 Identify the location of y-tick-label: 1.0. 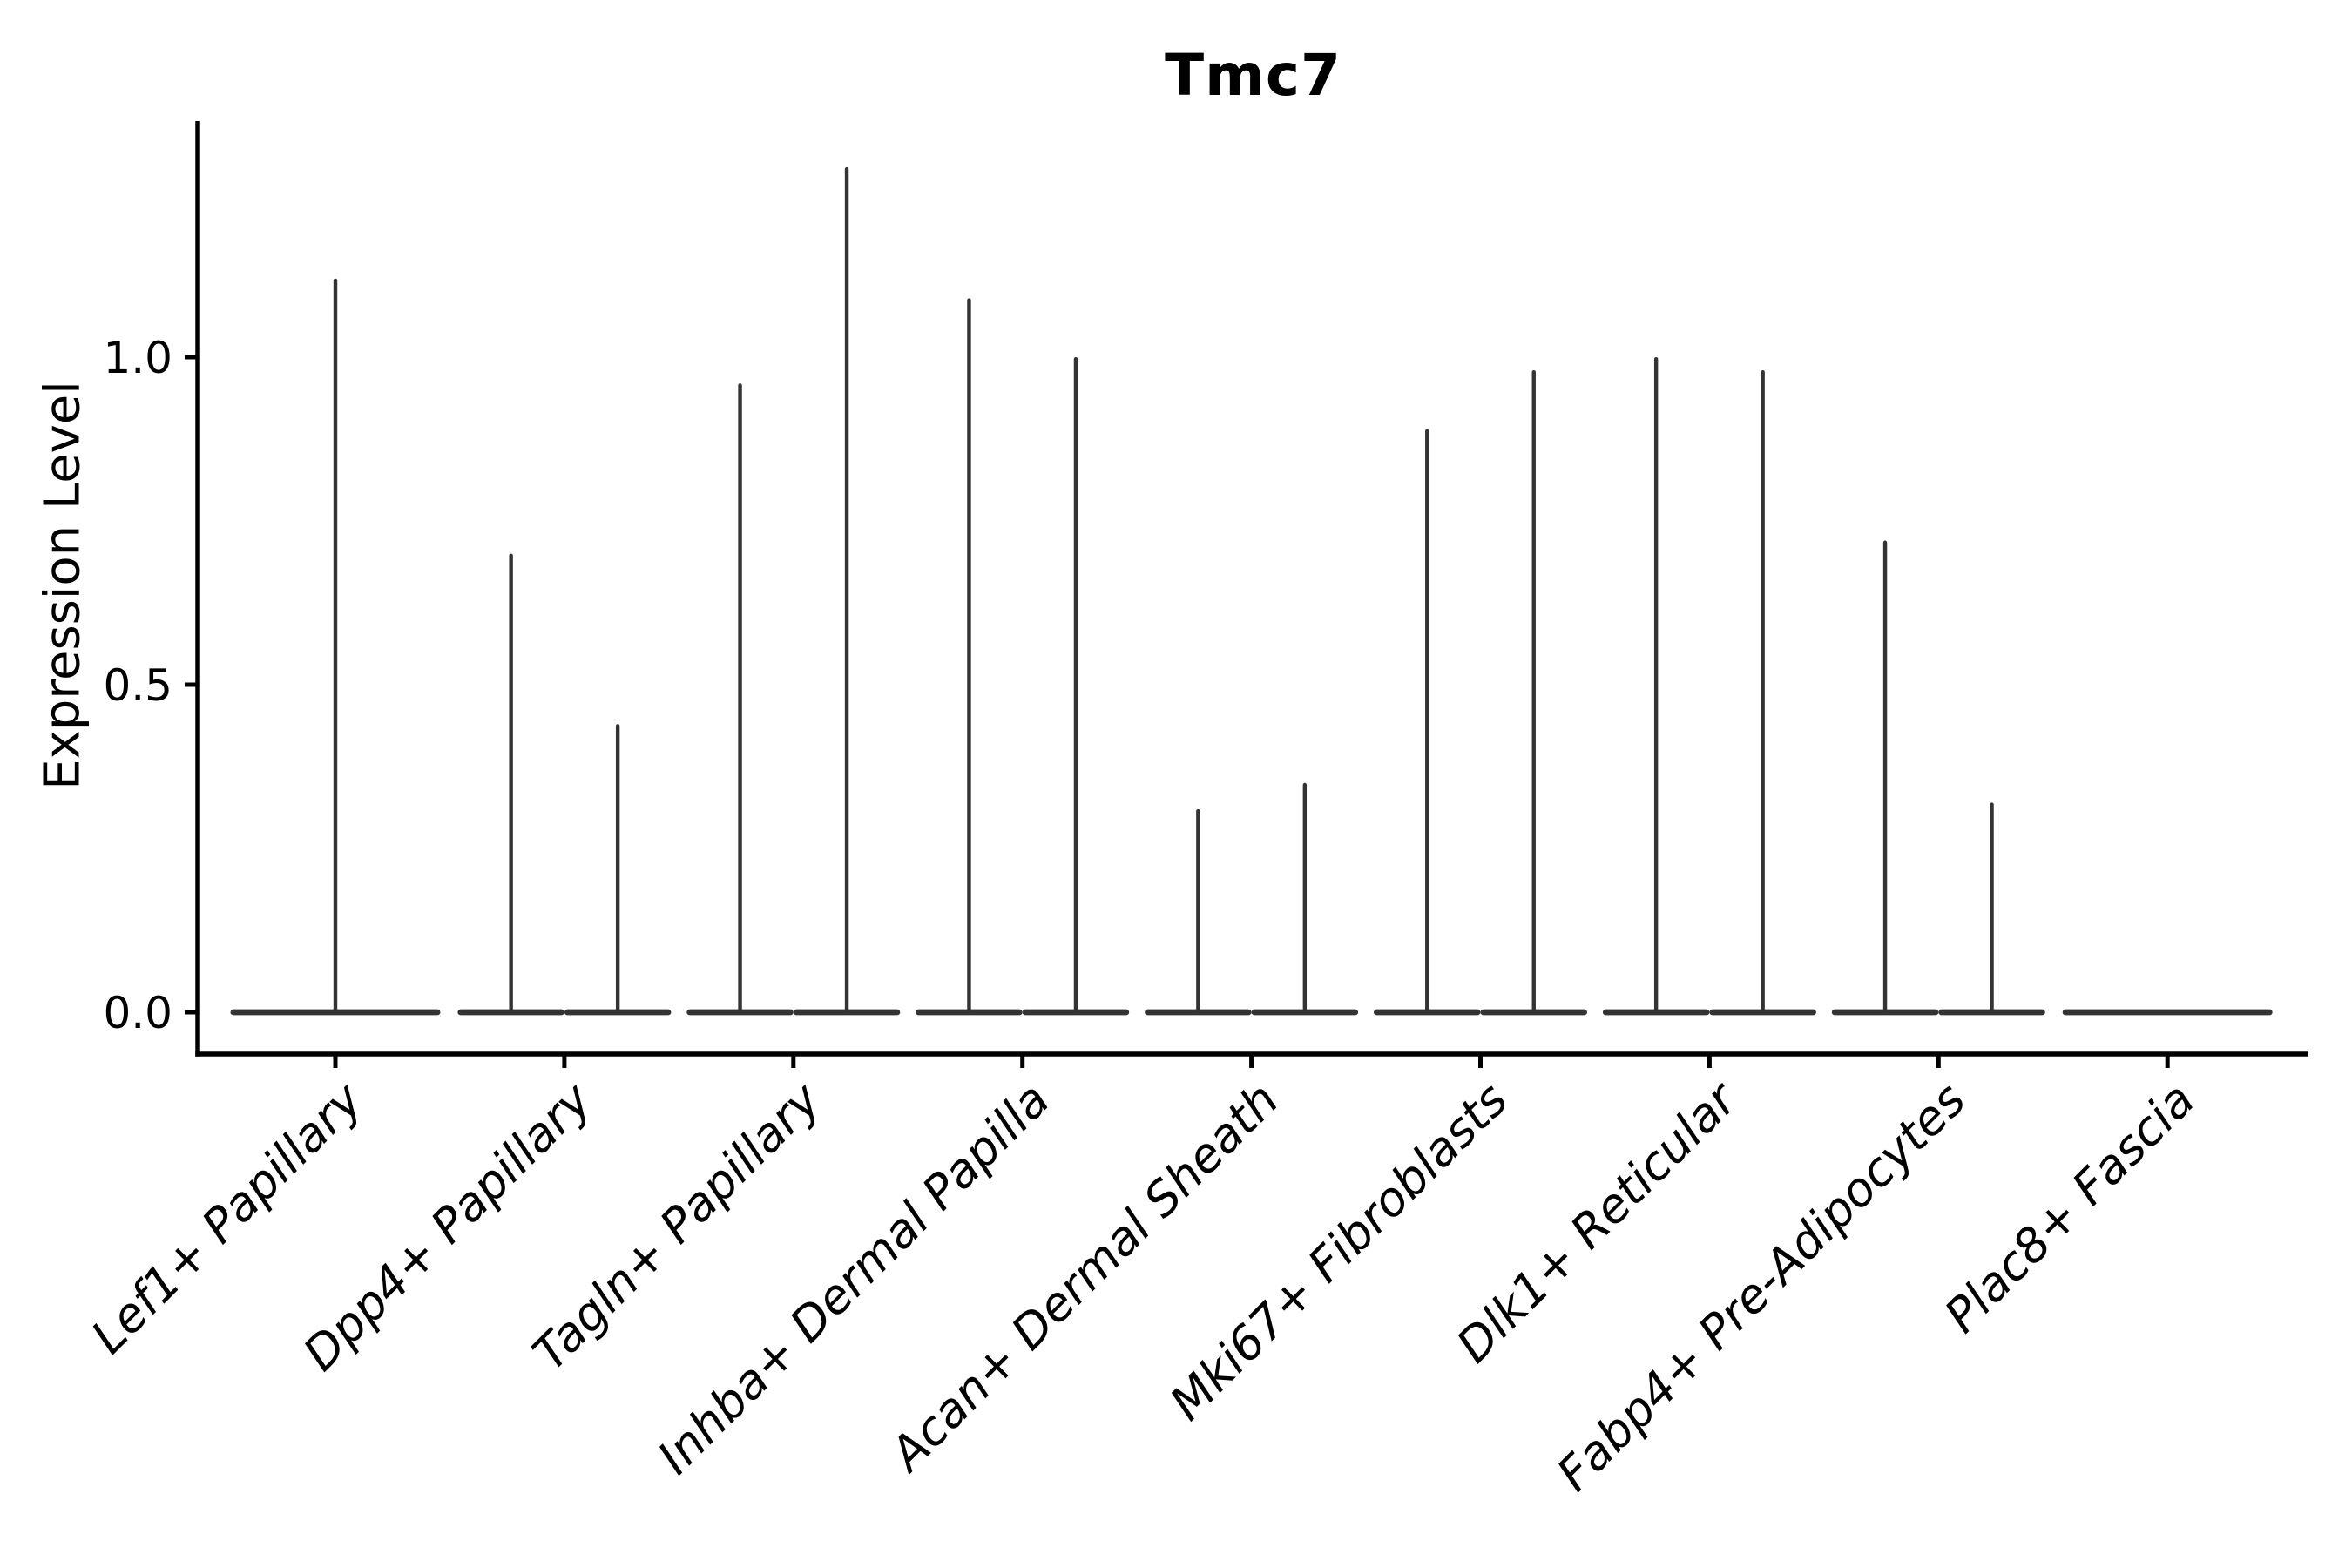
(137, 358).